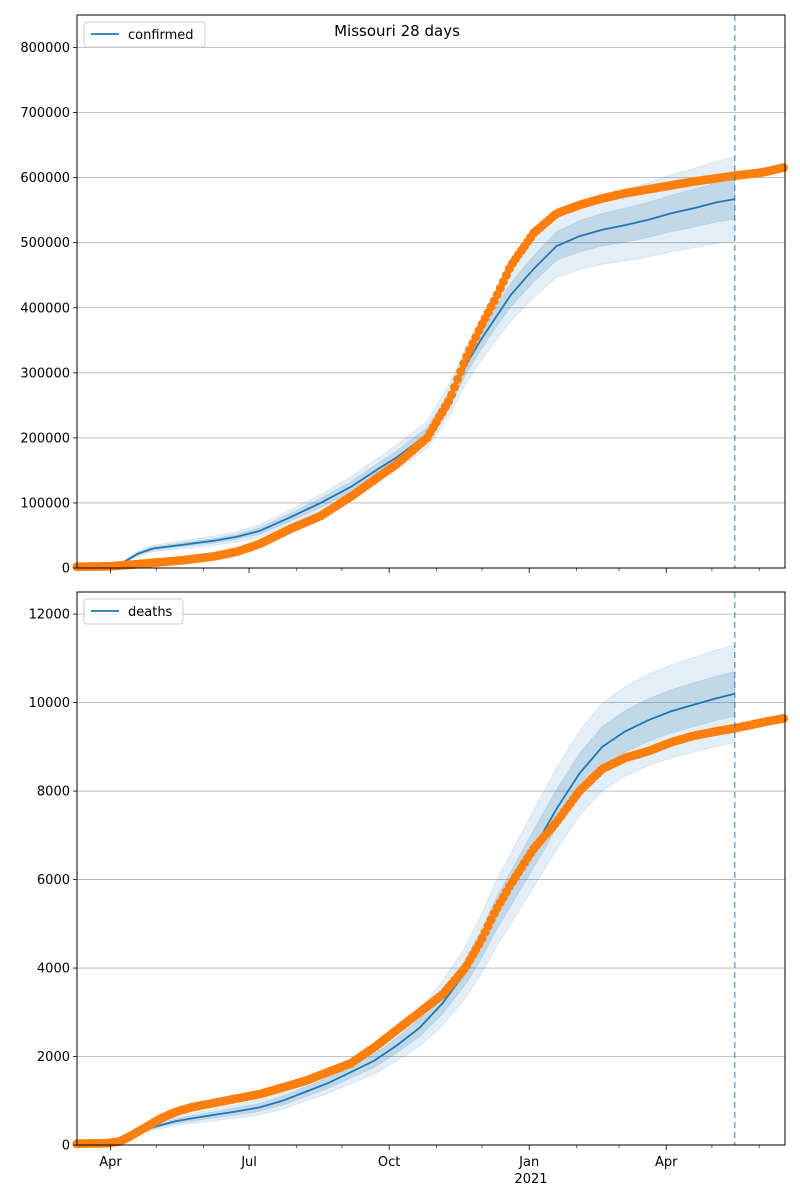 Image resolution: width=800 pixels, height=1200 pixels. Describe the element at coordinates (66, 569) in the screenshot. I see `confirmed-y-tick-label: 0` at that location.